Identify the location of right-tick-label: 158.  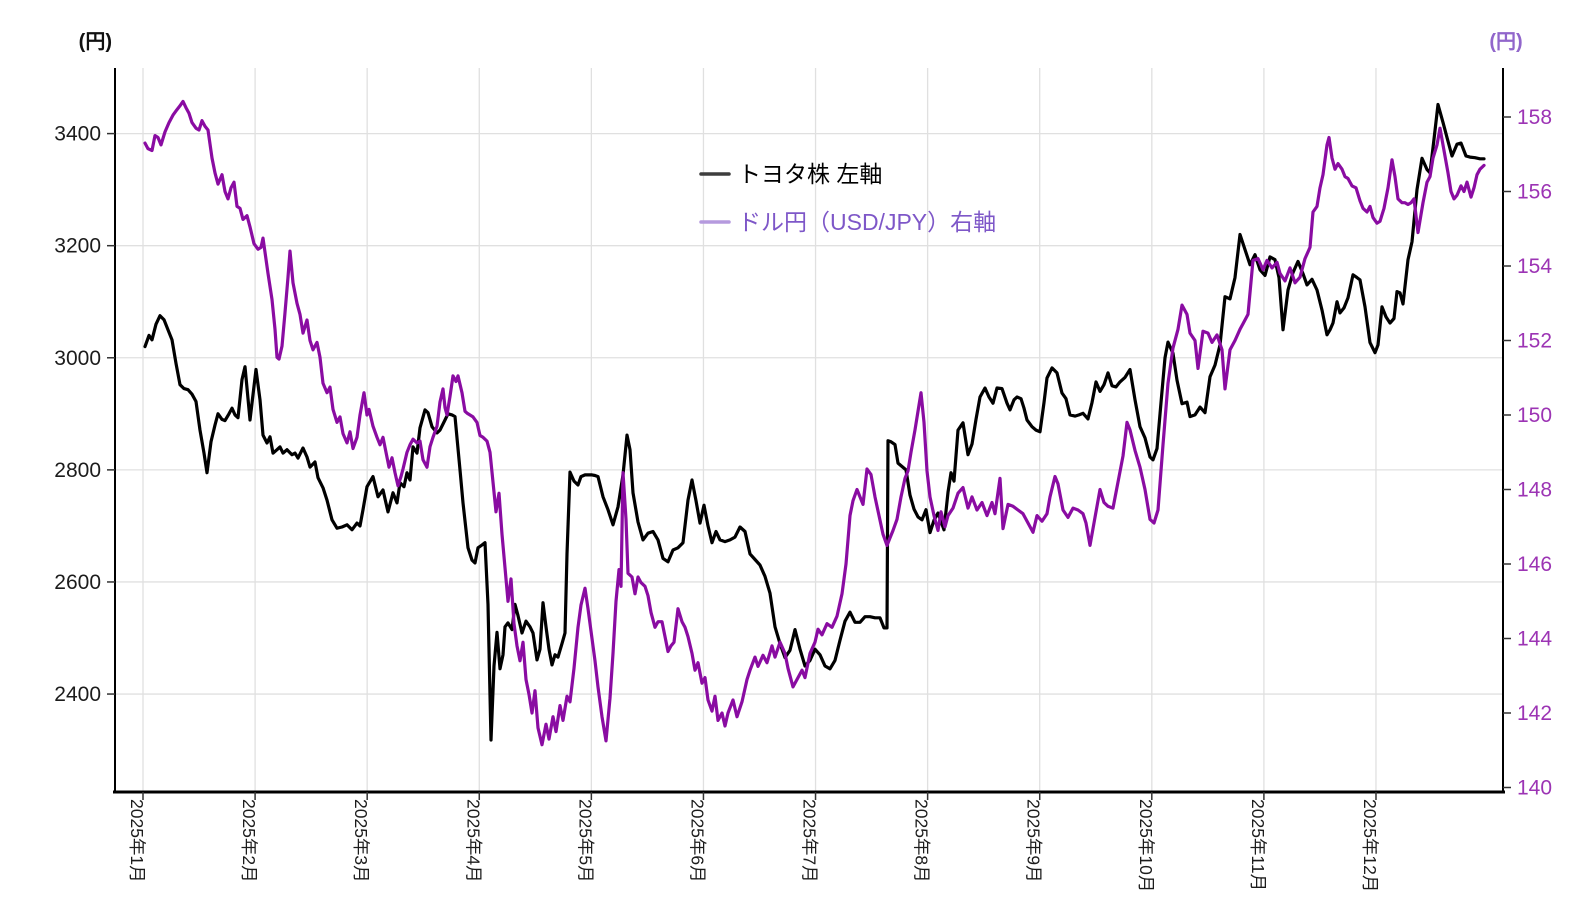
(1534, 117).